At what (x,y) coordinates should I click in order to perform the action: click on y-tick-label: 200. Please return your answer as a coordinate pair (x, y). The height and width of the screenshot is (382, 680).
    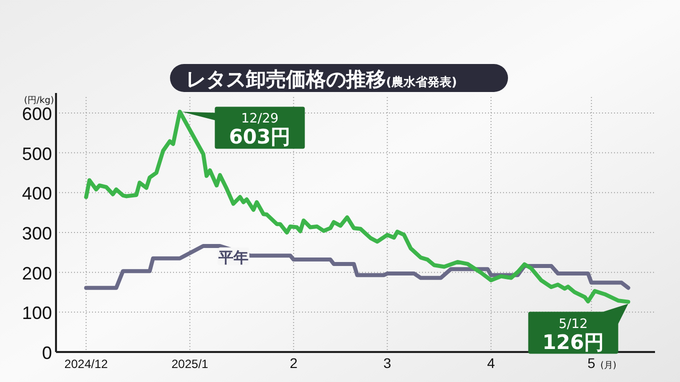
    Looking at the image, I should click on (37, 273).